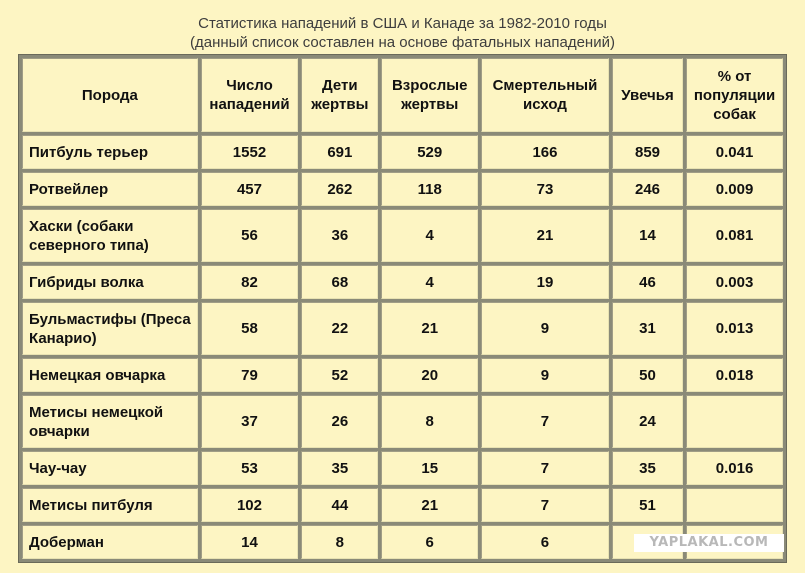 The width and height of the screenshot is (805, 573). Describe the element at coordinates (110, 95) in the screenshot. I see `header-cell: Порода` at that location.